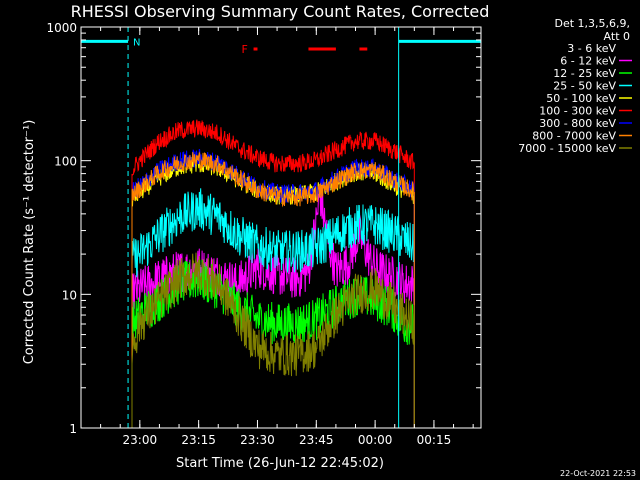  Describe the element at coordinates (598, 473) in the screenshot. I see `footer-timestamp: 22-Oct-2021 22:53` at that location.